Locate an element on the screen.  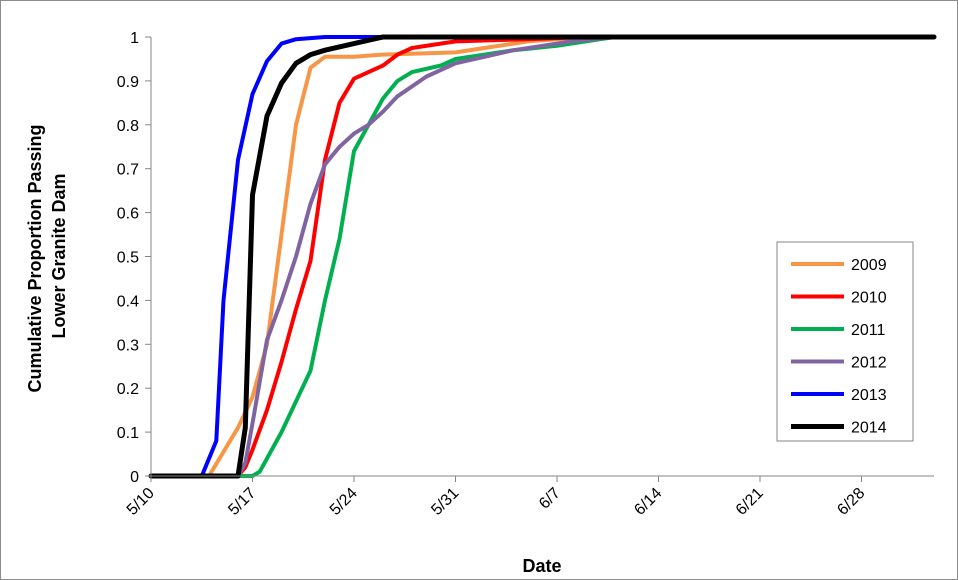
x-tick-label: 6/7 is located at coordinates (550, 499).